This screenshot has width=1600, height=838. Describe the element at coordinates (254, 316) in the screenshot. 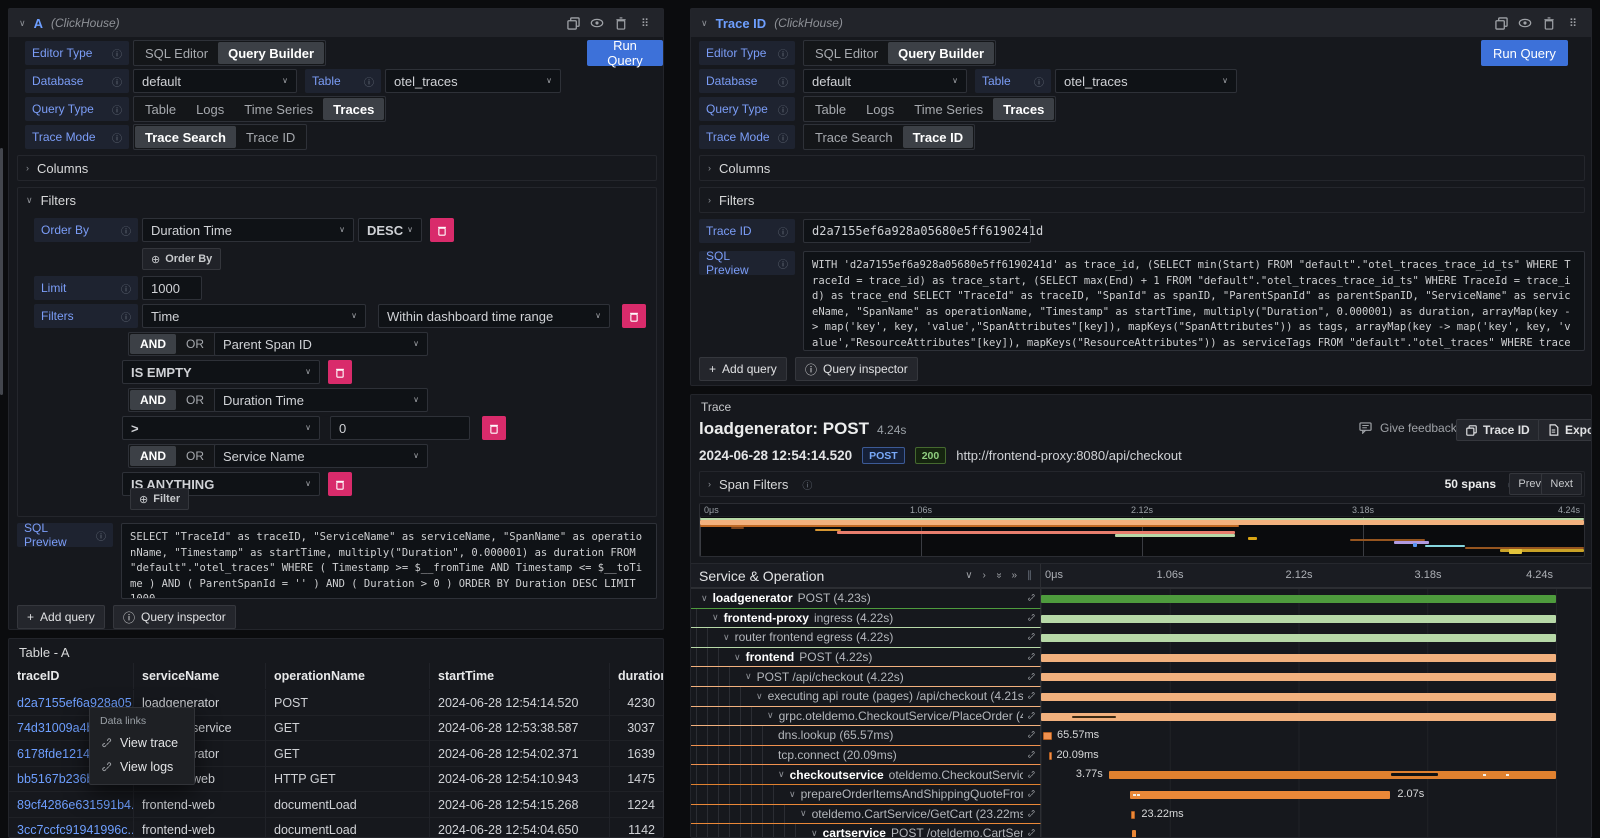

I see `filter-time-field-select: Time ∨` at that location.